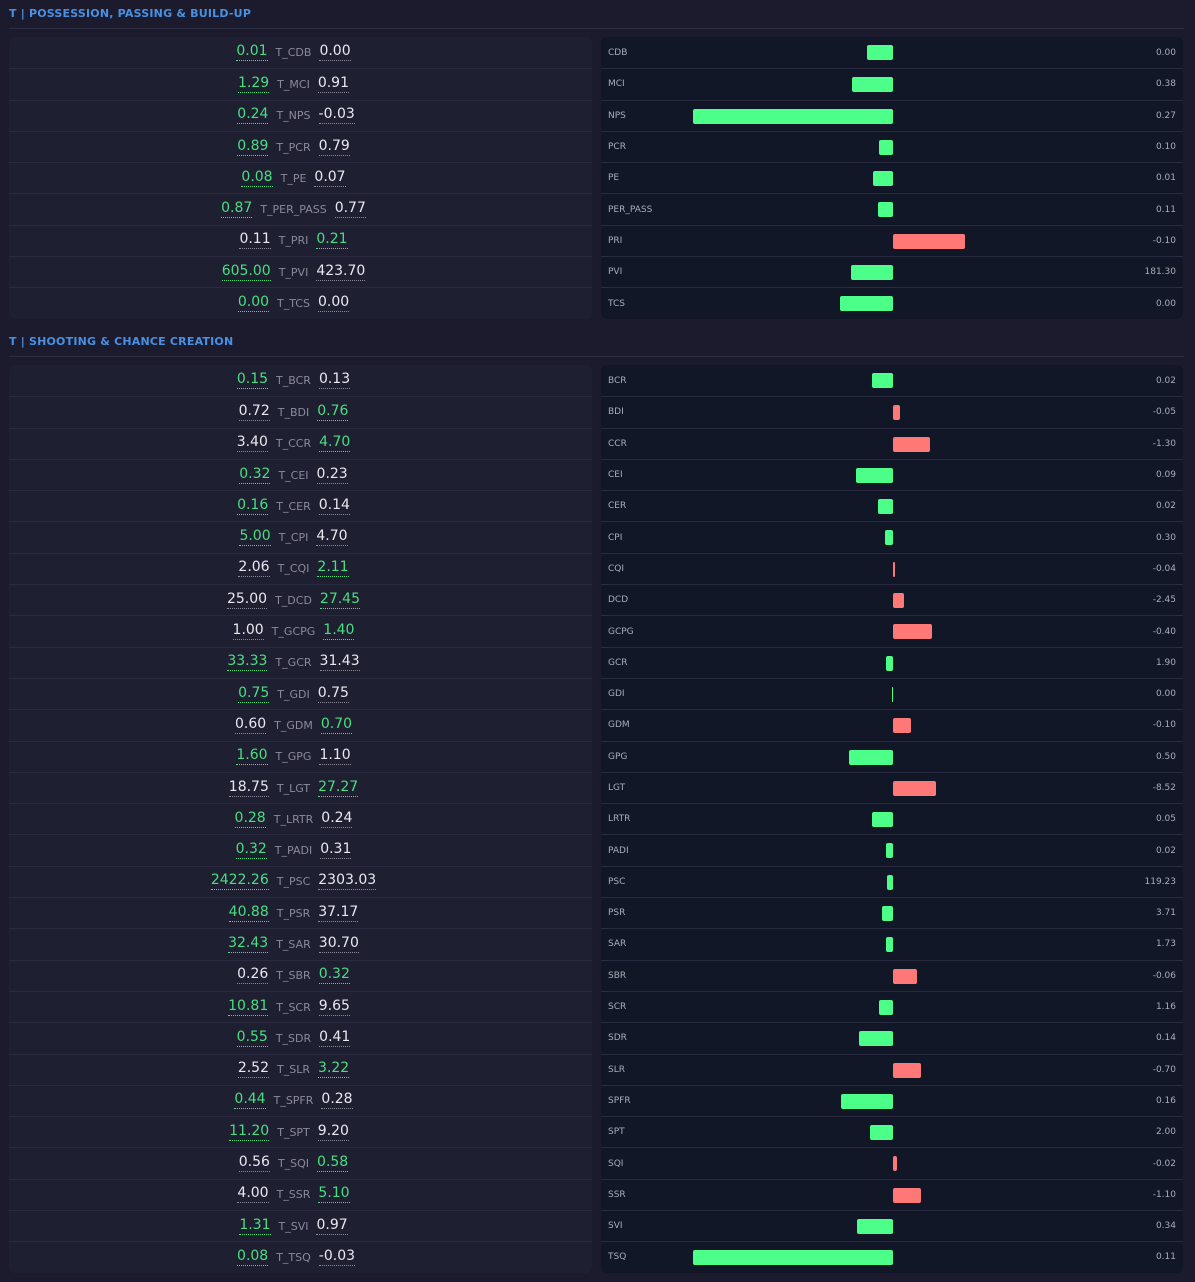  Describe the element at coordinates (339, 631) in the screenshot. I see `team-b-value: 1.40` at that location.